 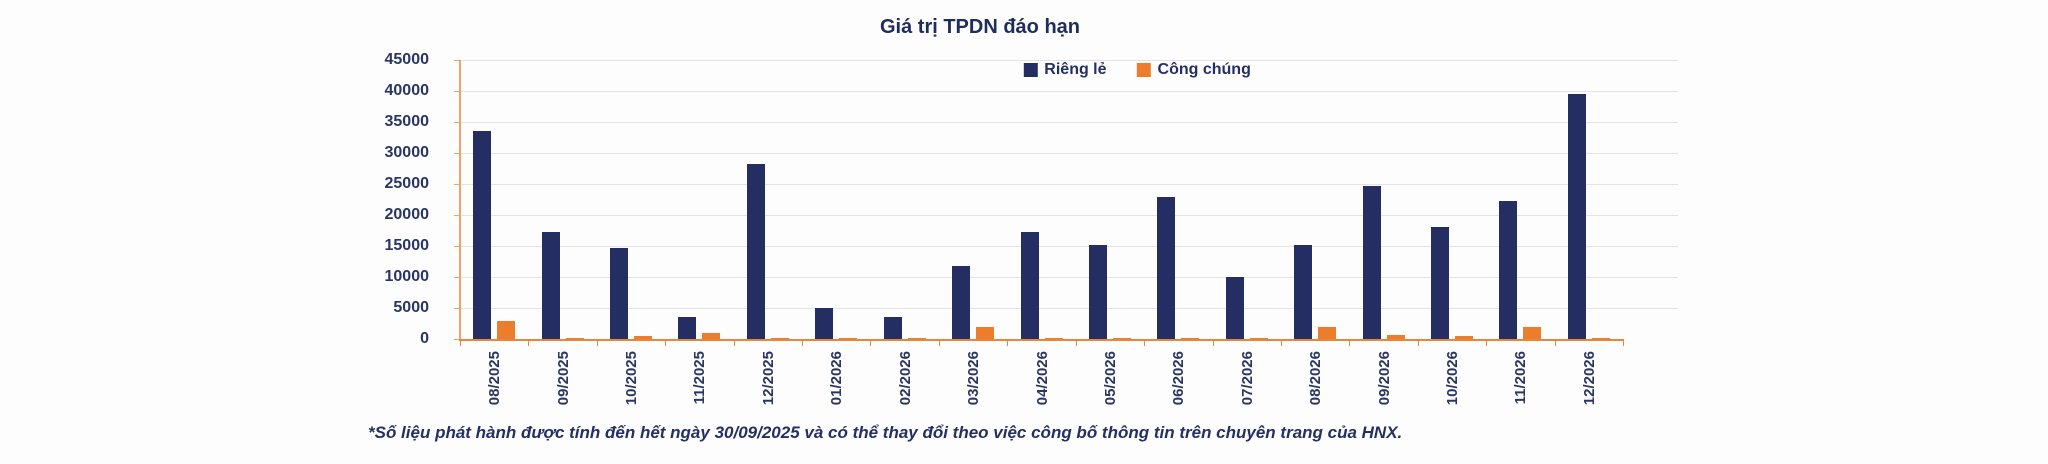 What do you see at coordinates (460, 200) in the screenshot?
I see `y-axis-line` at bounding box center [460, 200].